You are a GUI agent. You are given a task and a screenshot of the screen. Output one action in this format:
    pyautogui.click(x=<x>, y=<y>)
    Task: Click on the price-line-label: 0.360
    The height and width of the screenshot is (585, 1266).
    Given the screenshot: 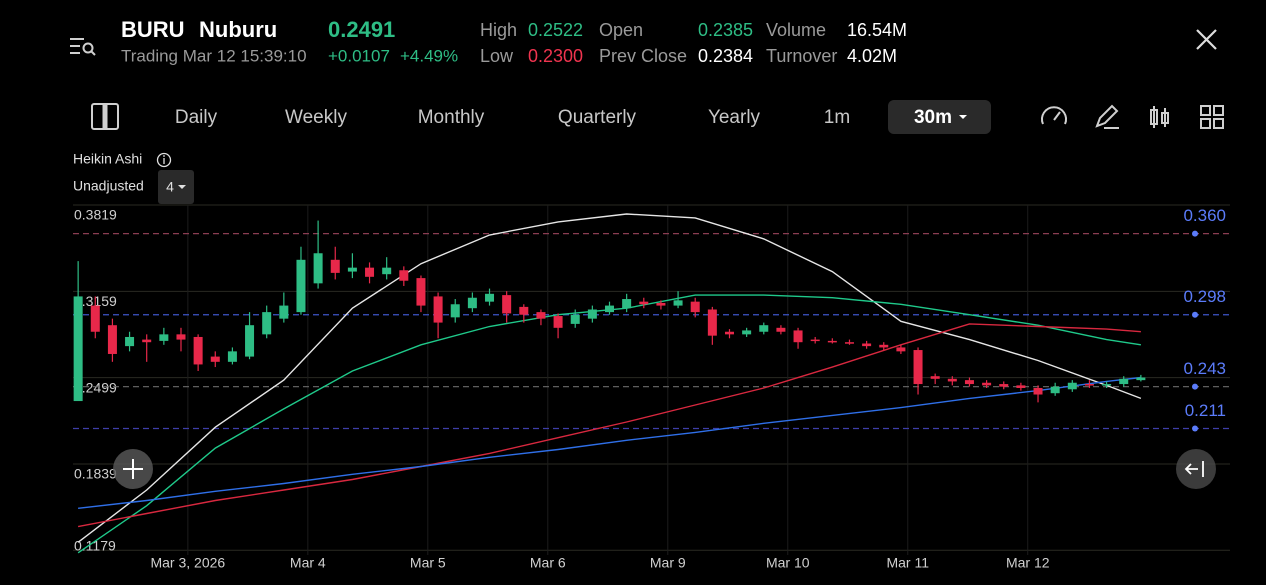 What is the action you would take?
    pyautogui.click(x=1204, y=215)
    